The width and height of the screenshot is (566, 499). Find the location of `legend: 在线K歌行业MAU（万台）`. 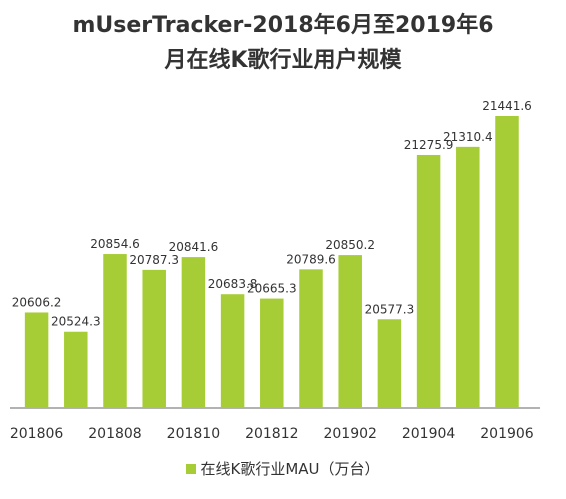

legend: 在线K歌行业MAU（万台） is located at coordinates (283, 468).